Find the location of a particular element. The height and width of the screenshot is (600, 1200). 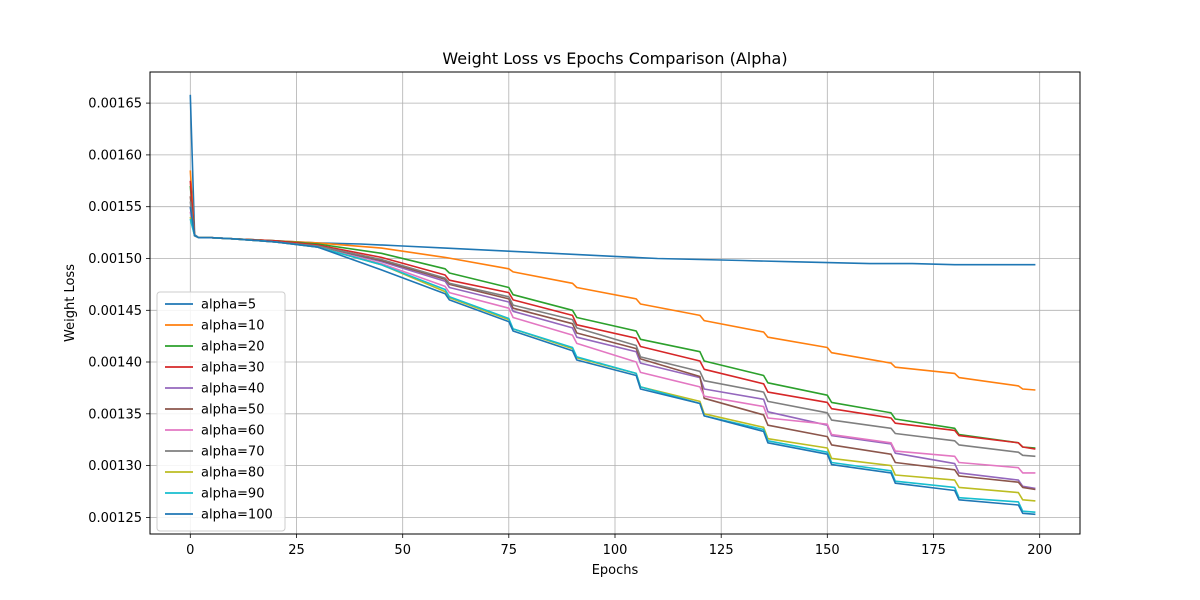

y-tick-label: 0.00160 is located at coordinates (115, 155).